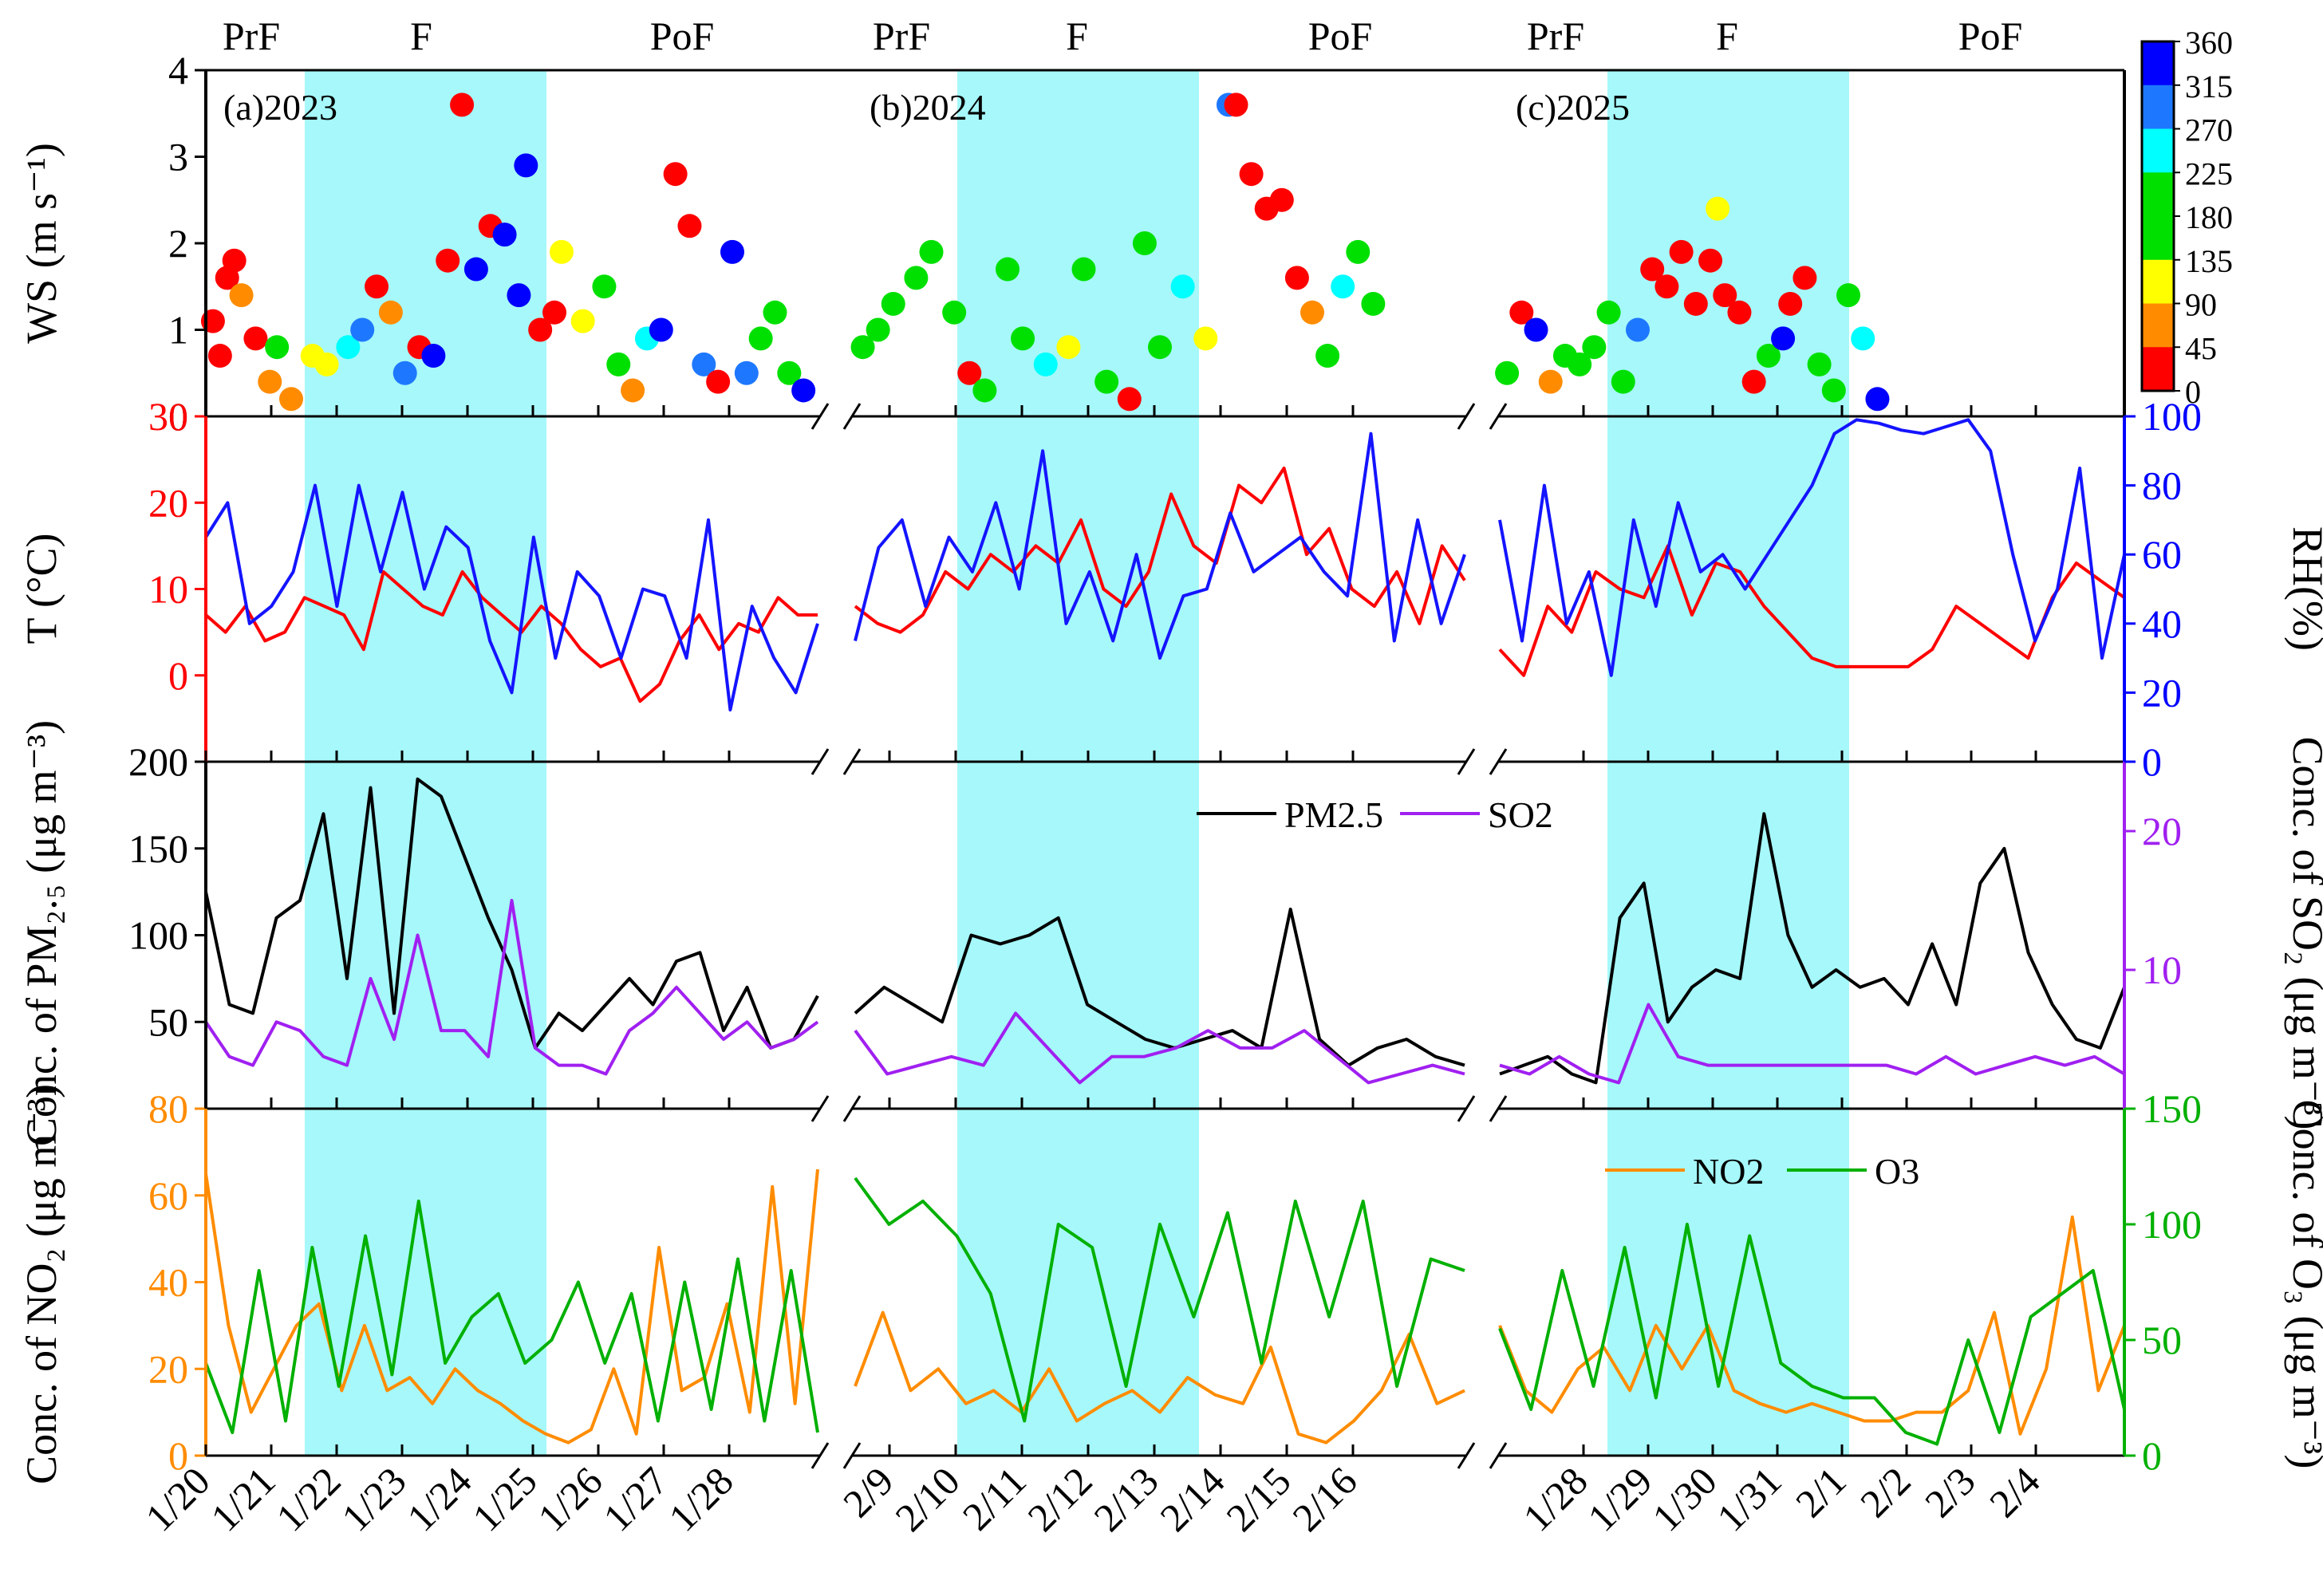 The width and height of the screenshot is (2323, 1596). I want to click on year-label-1: (b)2024, so click(928, 107).